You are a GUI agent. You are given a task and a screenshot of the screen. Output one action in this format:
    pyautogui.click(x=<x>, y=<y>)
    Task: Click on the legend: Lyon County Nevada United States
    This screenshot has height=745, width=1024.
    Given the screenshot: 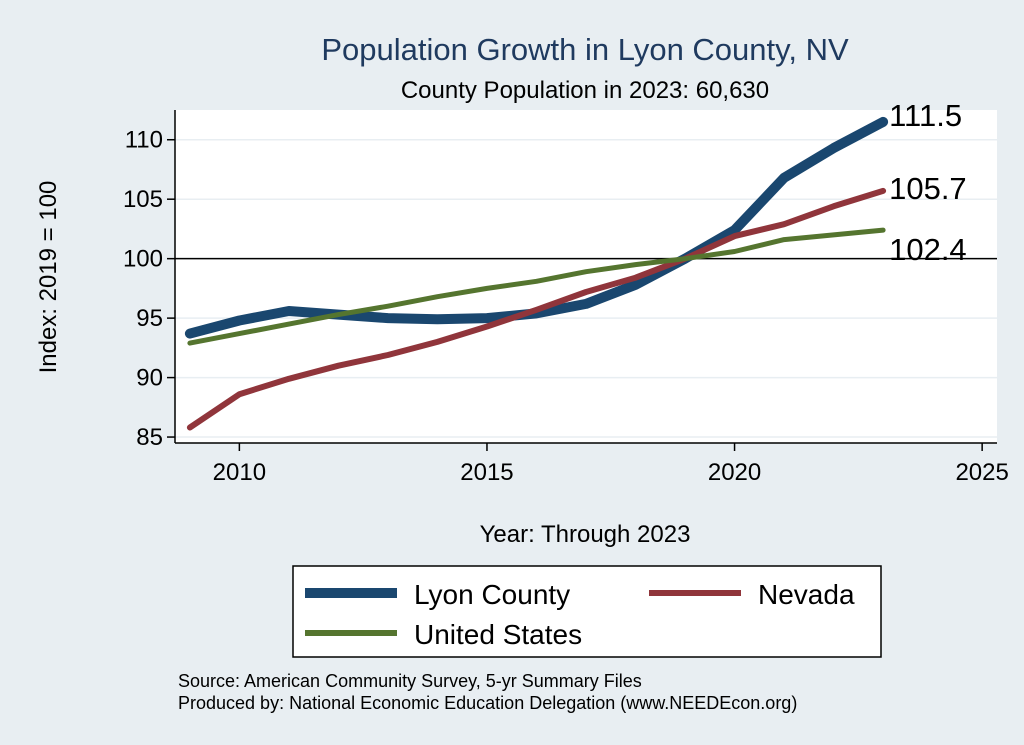 What is the action you would take?
    pyautogui.click(x=587, y=611)
    